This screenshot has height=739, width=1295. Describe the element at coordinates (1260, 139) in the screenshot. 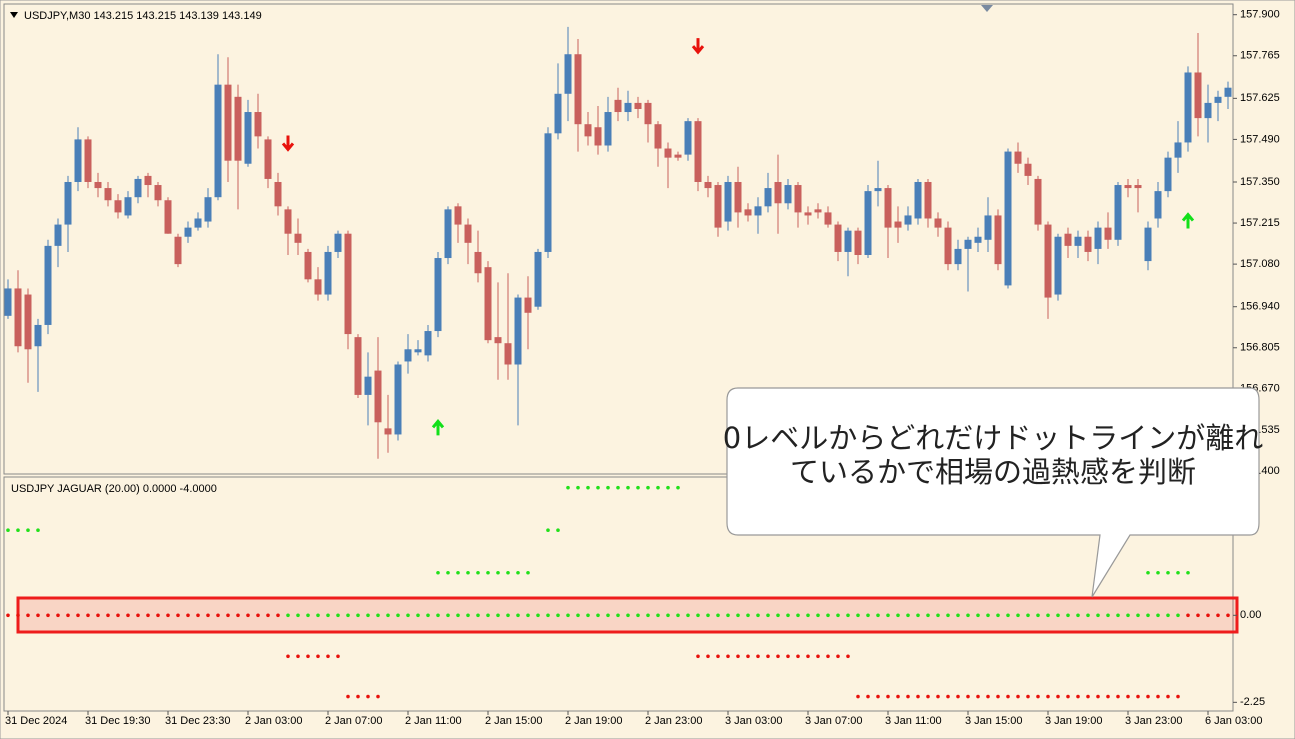

I see `y-tick-label: 157.490` at that location.